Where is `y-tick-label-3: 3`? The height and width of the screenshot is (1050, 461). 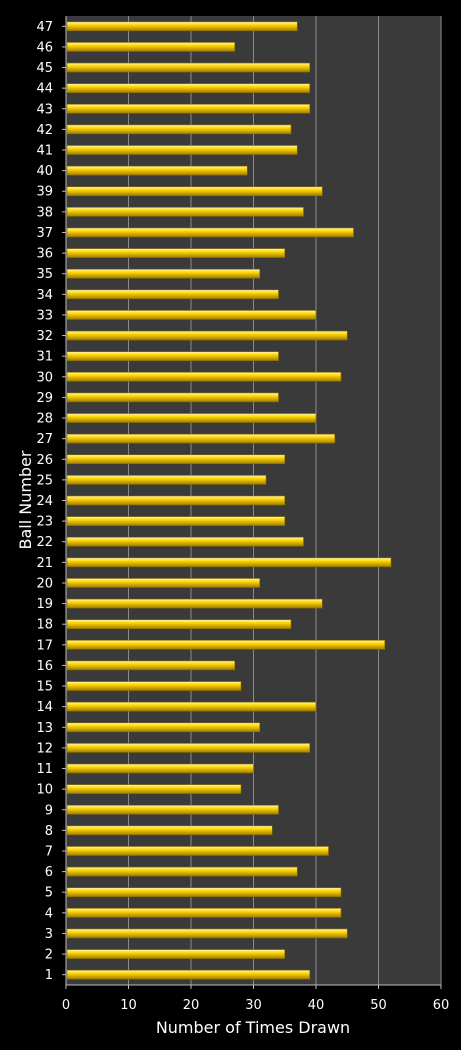 y-tick-label-3: 3 is located at coordinates (49, 934).